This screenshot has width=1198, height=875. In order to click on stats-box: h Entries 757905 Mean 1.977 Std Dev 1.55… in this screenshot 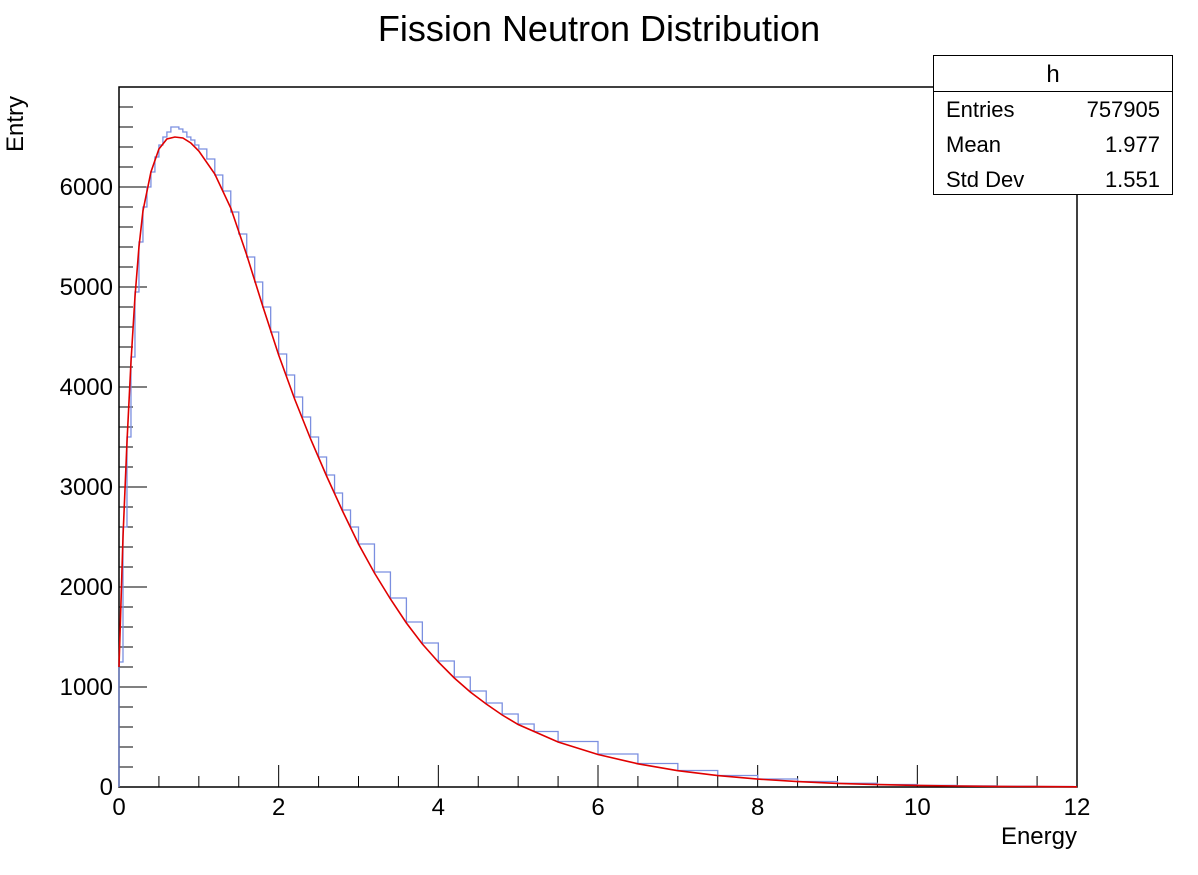, I will do `click(1053, 125)`.